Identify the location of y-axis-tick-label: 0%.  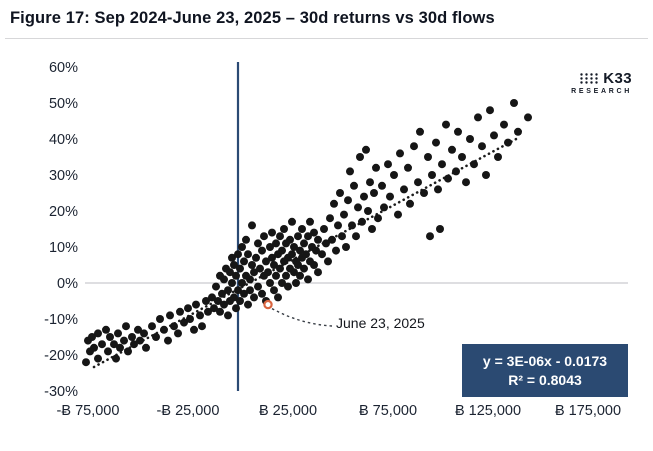
(67, 284).